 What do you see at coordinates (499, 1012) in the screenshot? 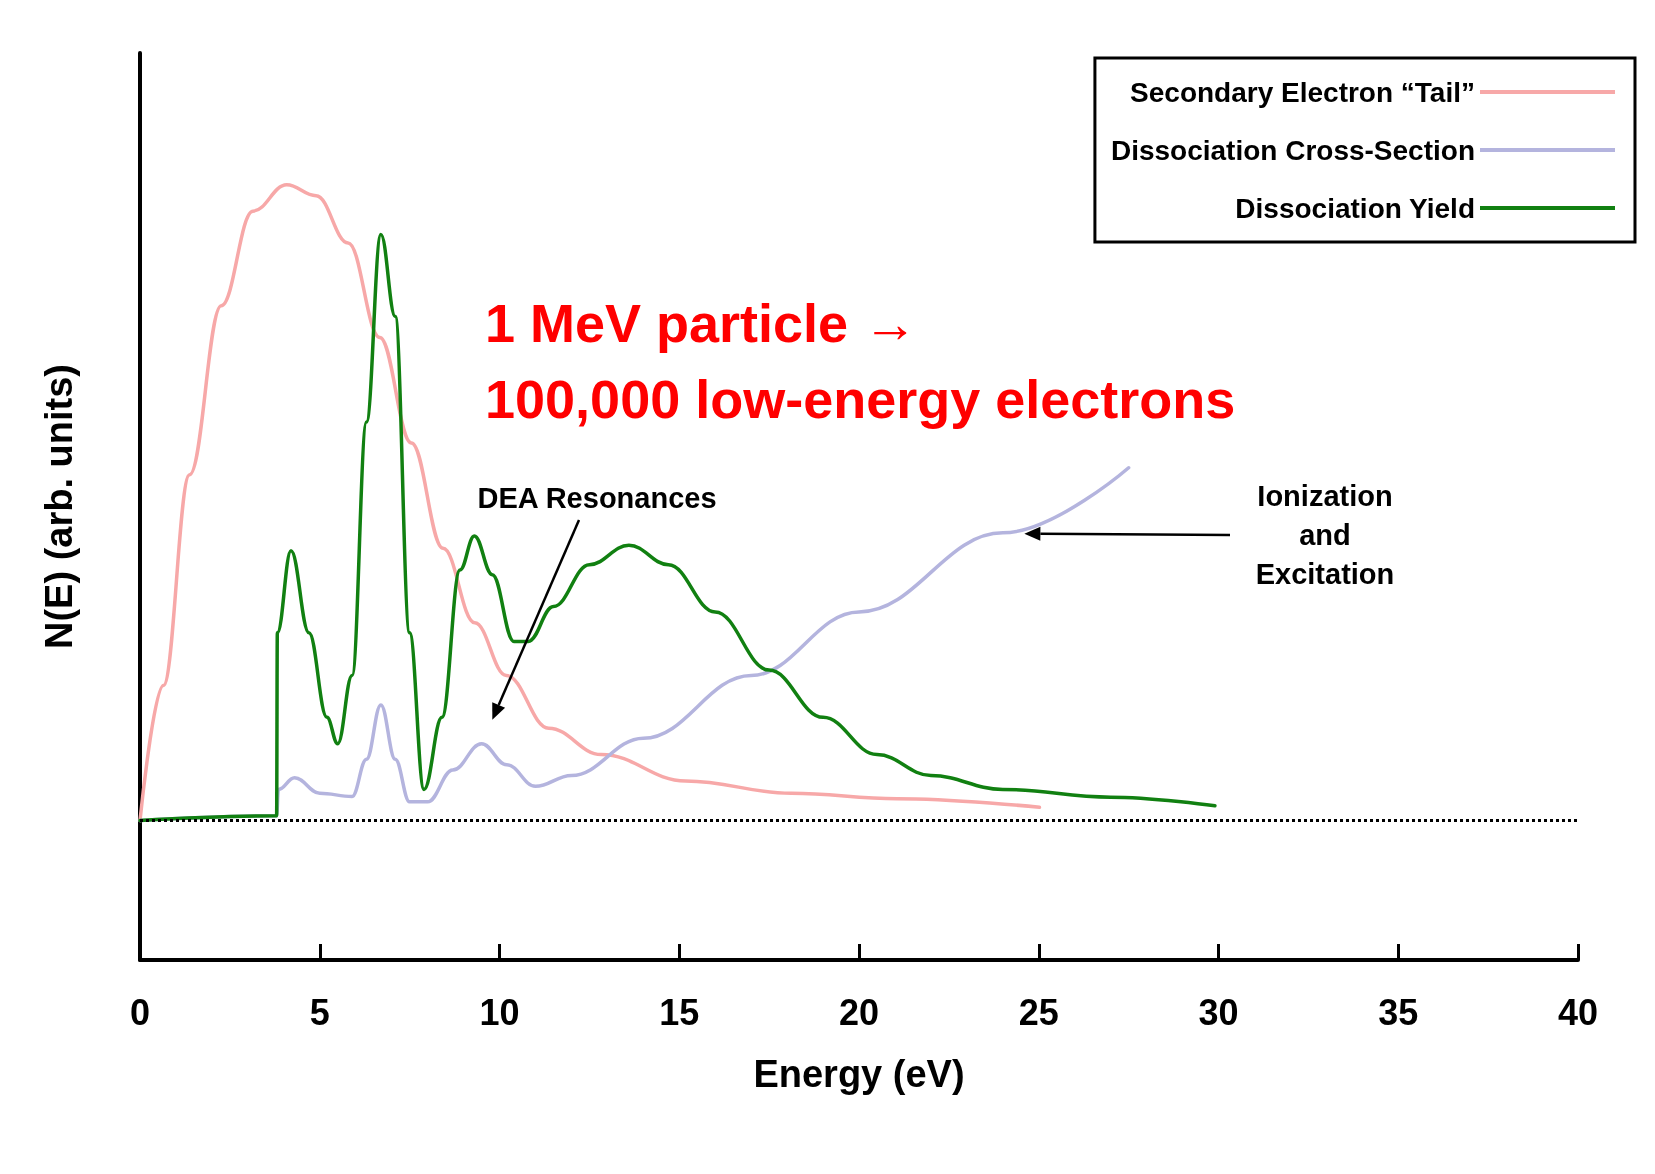
I see `x-tick-label: 10` at bounding box center [499, 1012].